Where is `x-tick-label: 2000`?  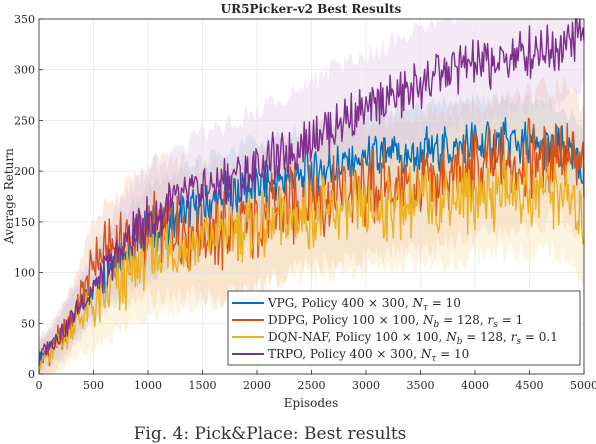
x-tick-label: 2000 is located at coordinates (257, 385).